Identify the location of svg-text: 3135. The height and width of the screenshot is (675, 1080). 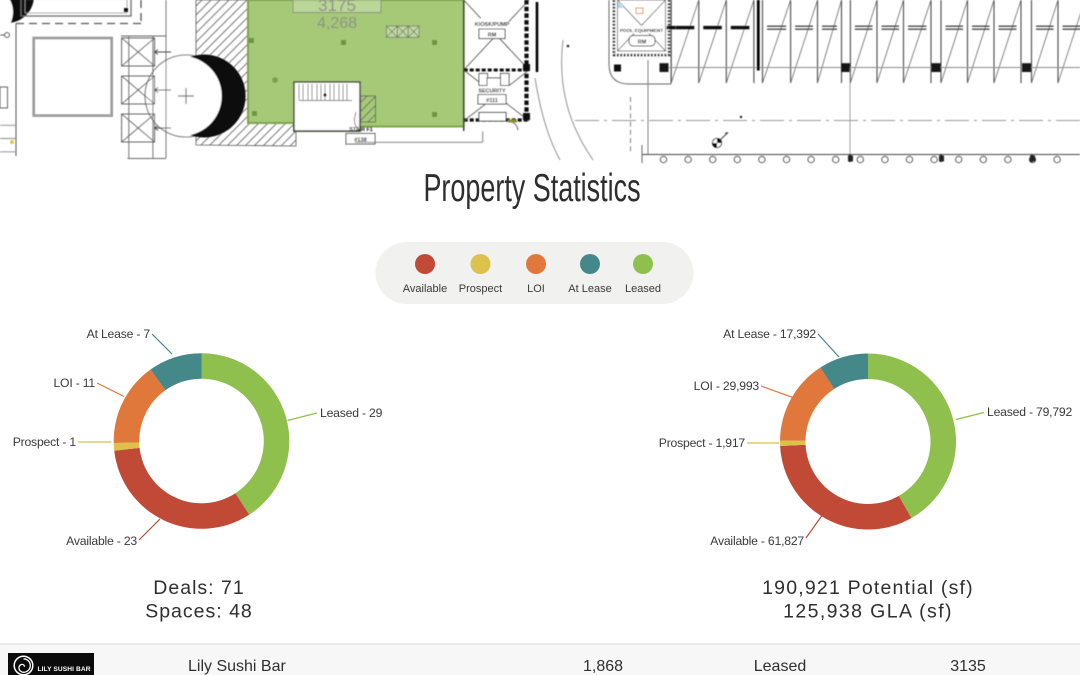
(968, 666).